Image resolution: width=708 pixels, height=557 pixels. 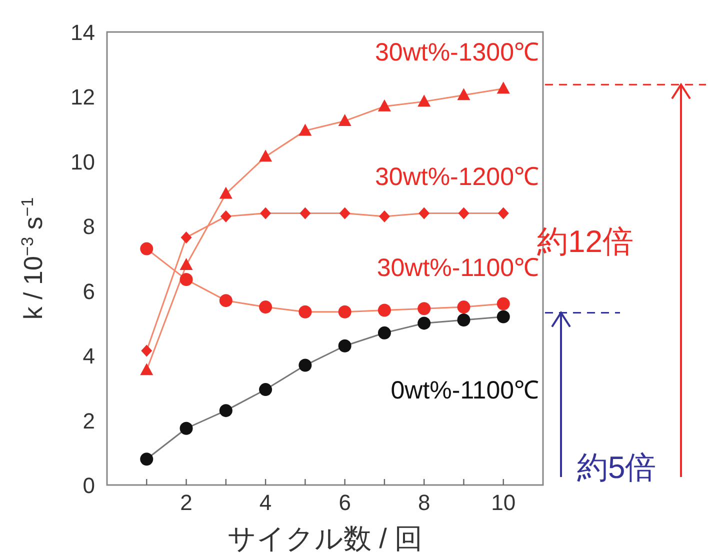 What do you see at coordinates (616, 467) in the screenshot?
I see `text: 約5倍` at bounding box center [616, 467].